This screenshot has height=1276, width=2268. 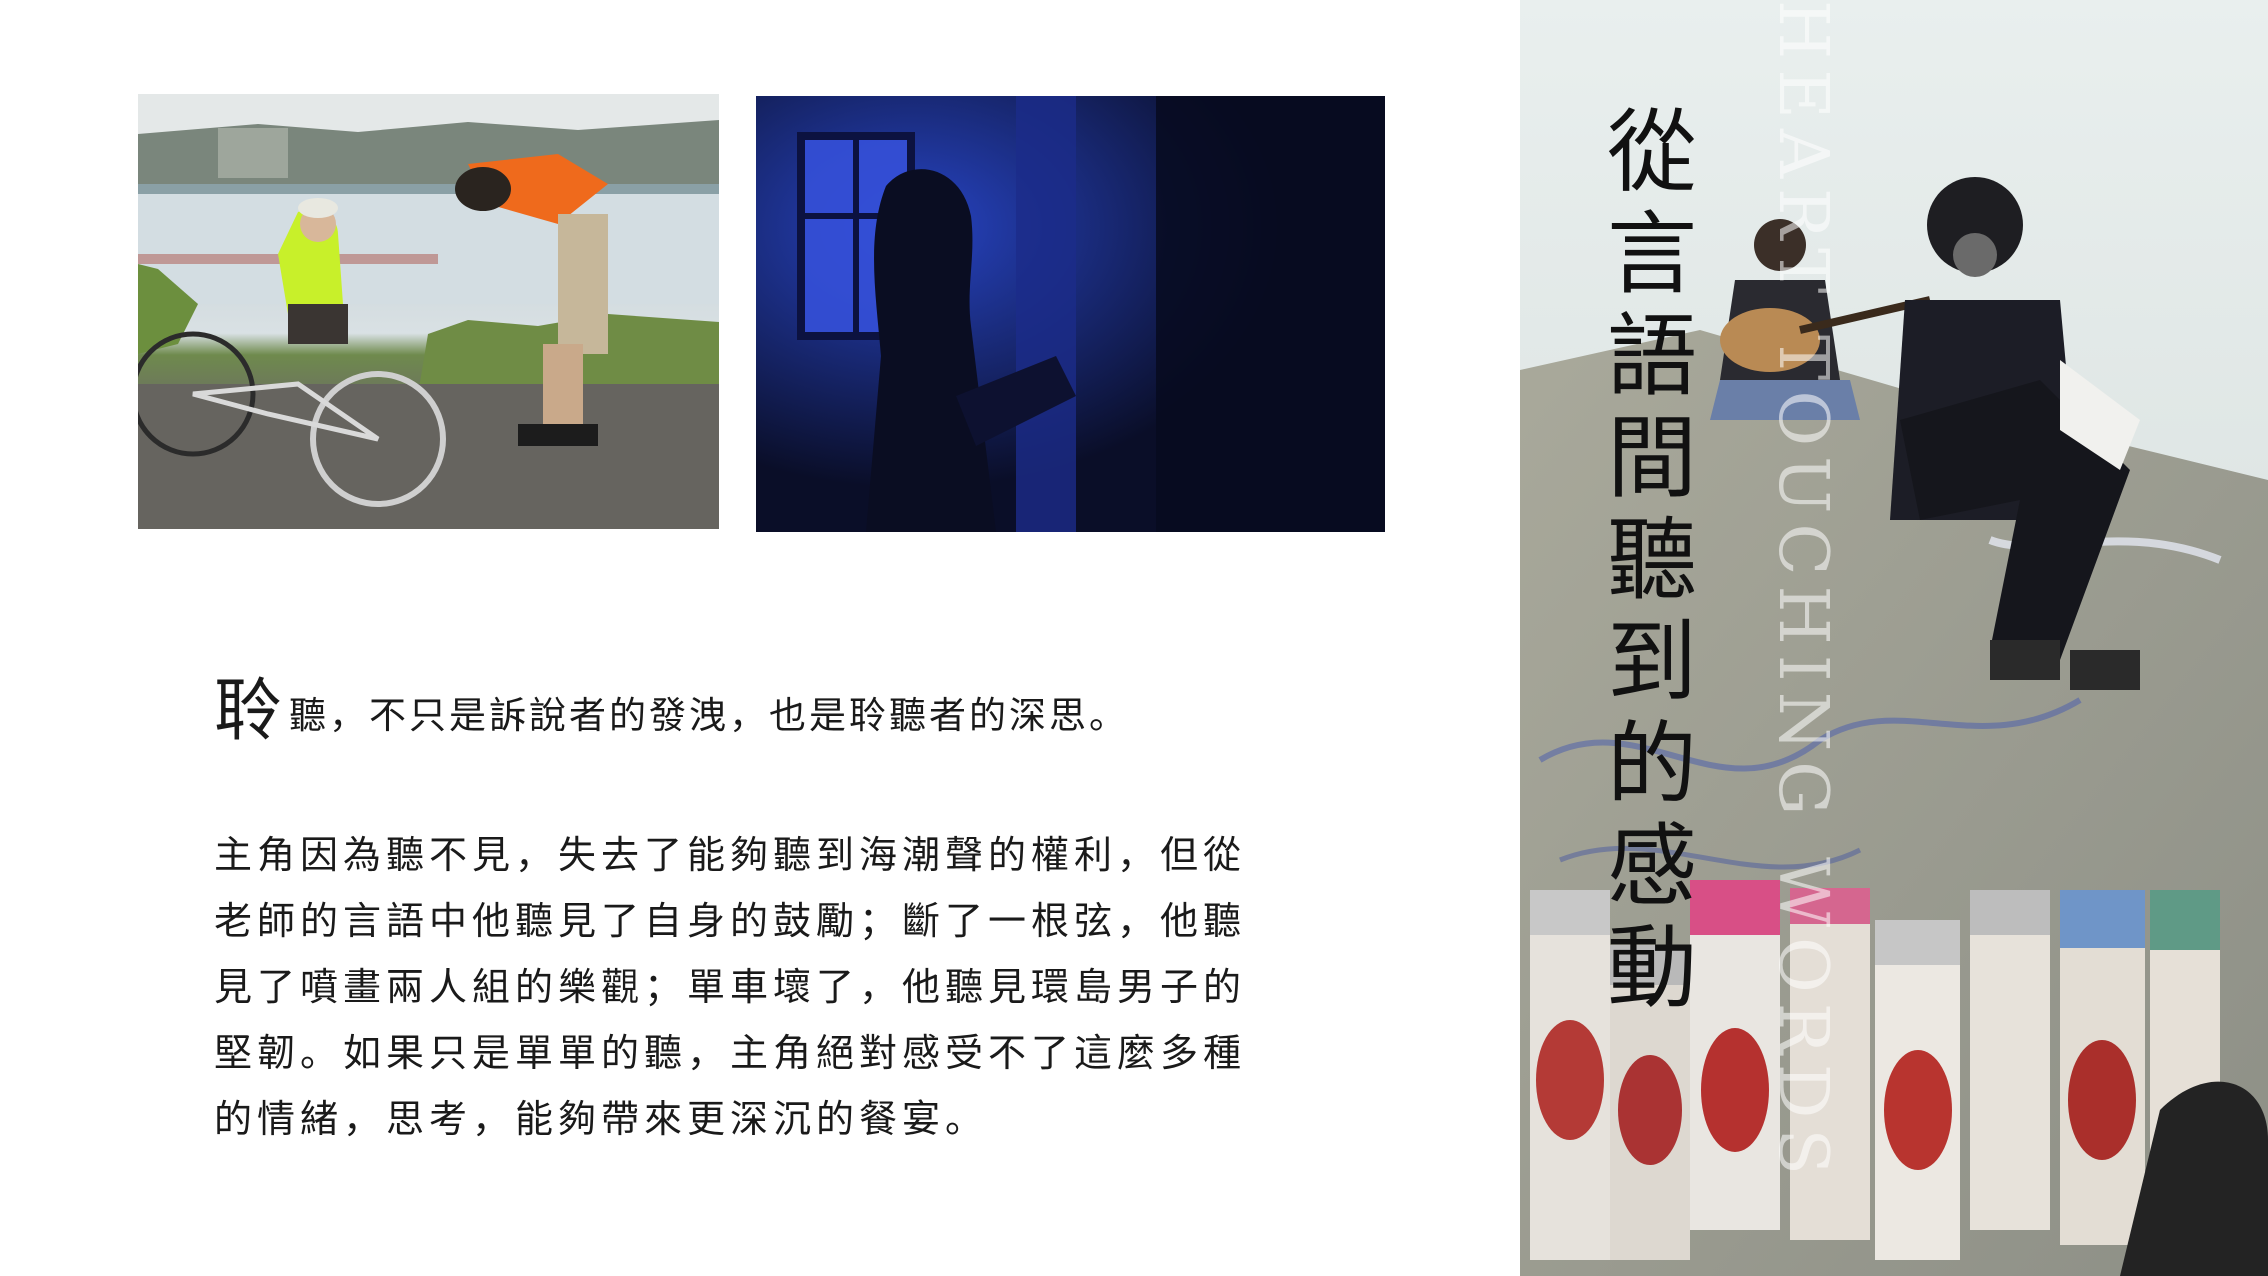 What do you see at coordinates (1802, 593) in the screenshot?
I see `watermark-text: HEART TOUCHING WORDS` at bounding box center [1802, 593].